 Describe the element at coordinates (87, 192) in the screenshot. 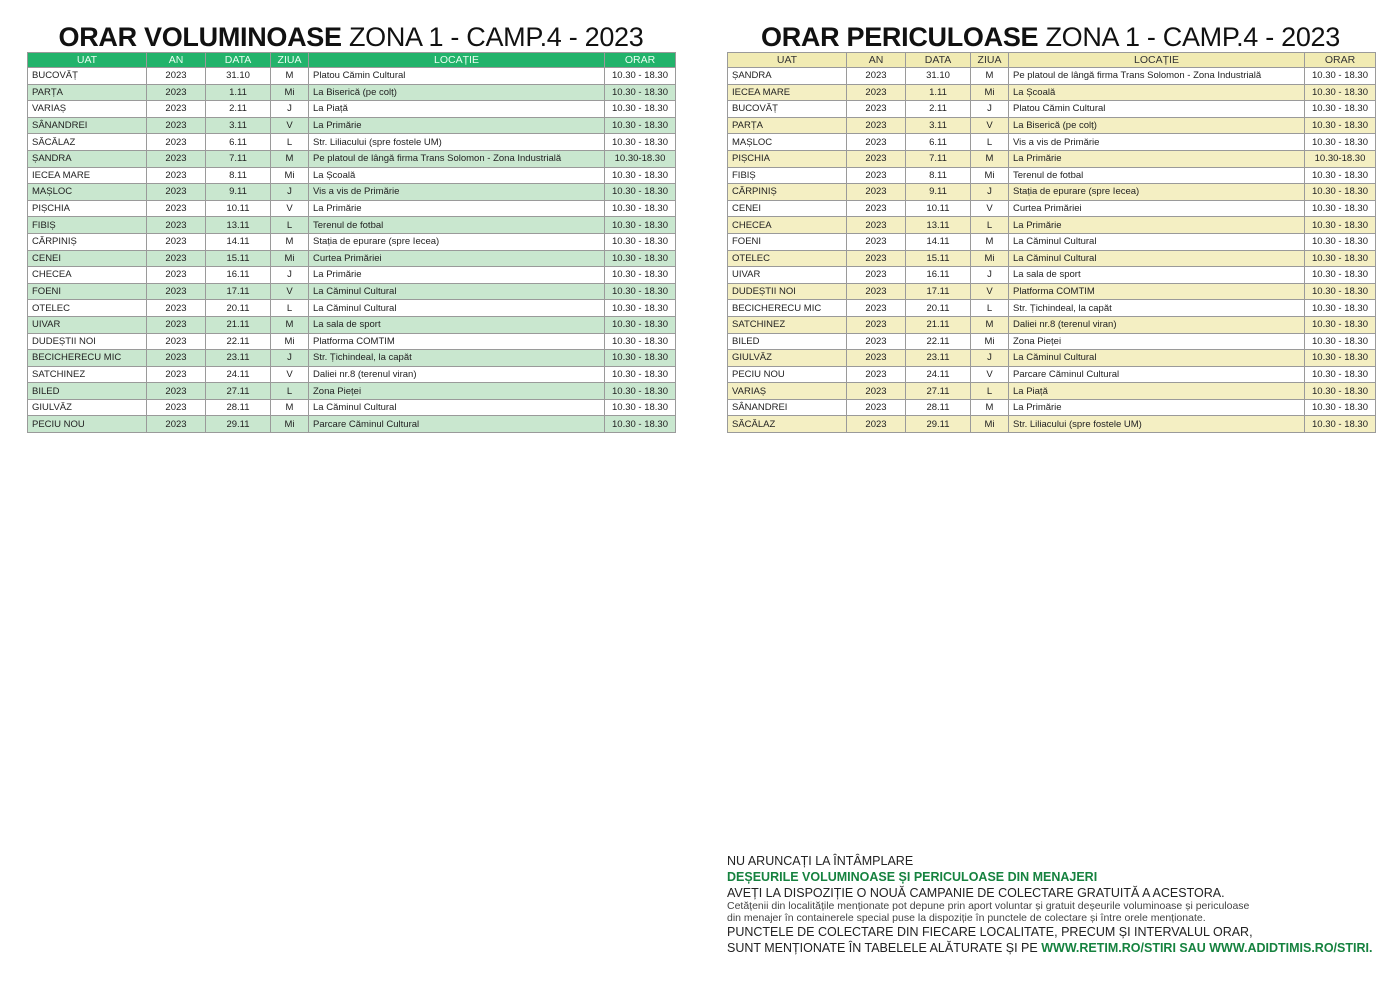

I see `cell: MAȘLOC` at that location.